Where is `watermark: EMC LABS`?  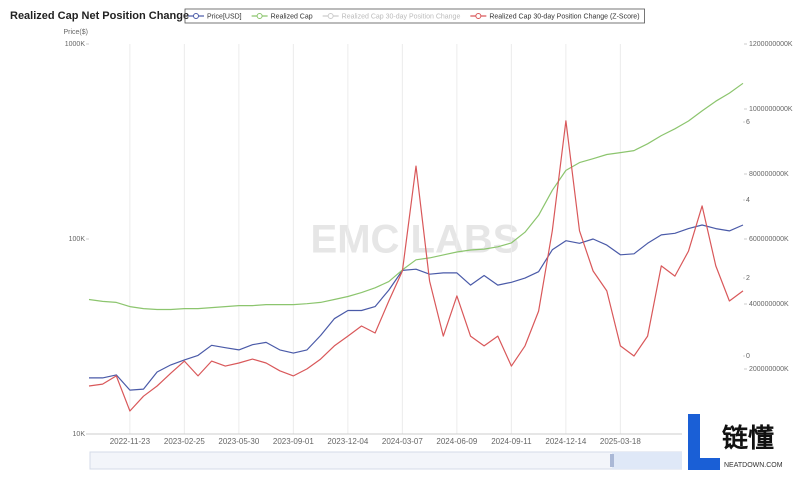
watermark: EMC LABS is located at coordinates (415, 240).